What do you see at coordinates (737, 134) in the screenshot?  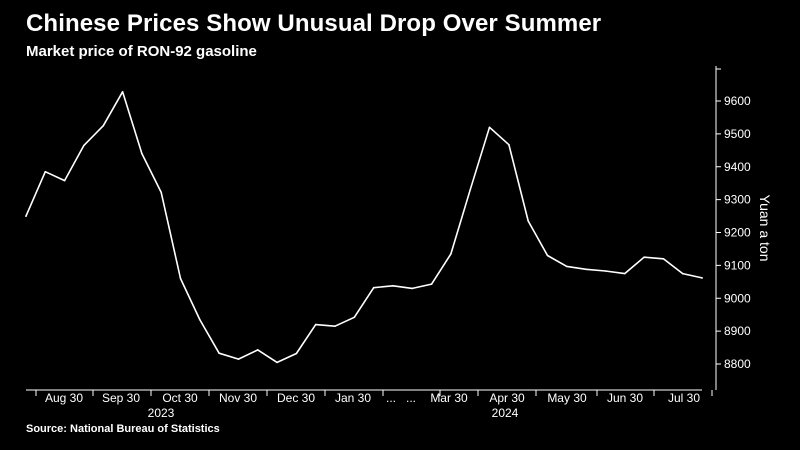 I see `y-tick-label: 9500` at bounding box center [737, 134].